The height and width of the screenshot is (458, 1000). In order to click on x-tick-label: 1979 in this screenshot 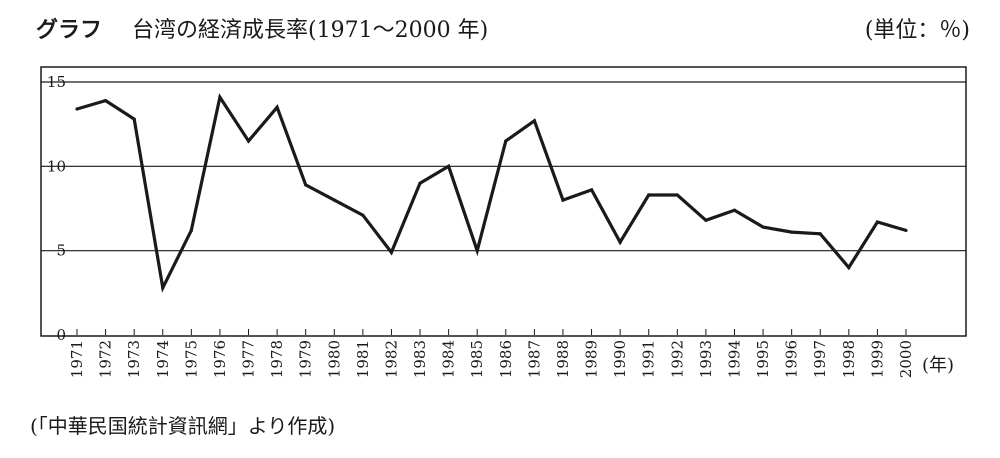, I will do `click(306, 359)`.